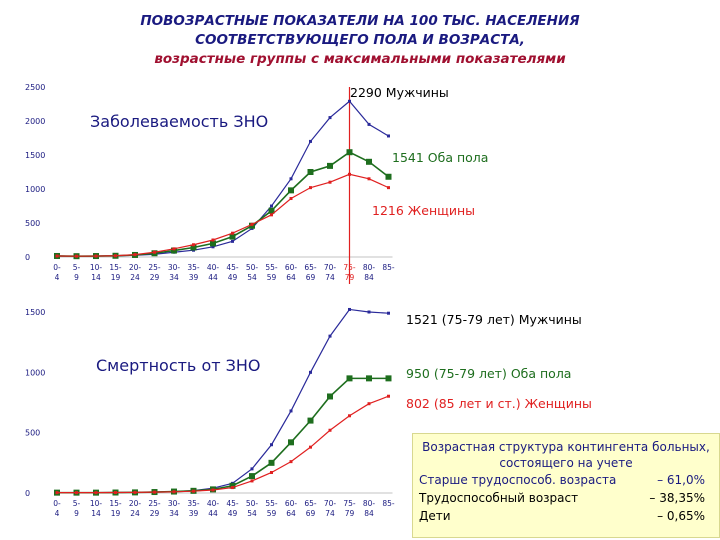  Describe the element at coordinates (77, 508) in the screenshot. I see `chart2-xtick-label: 5-9` at that location.